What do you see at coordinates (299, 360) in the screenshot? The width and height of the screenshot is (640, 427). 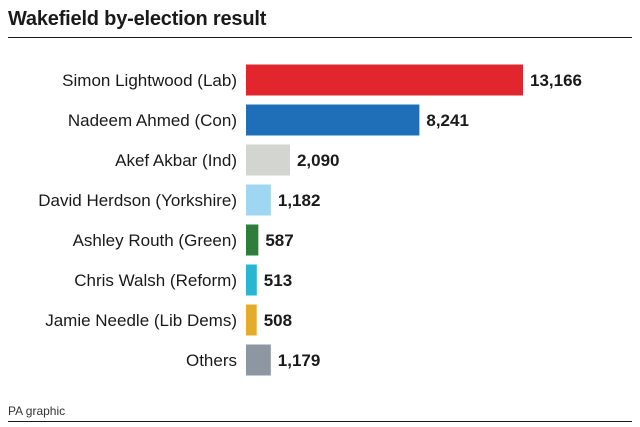 I see `value-label: 1,179` at bounding box center [299, 360].